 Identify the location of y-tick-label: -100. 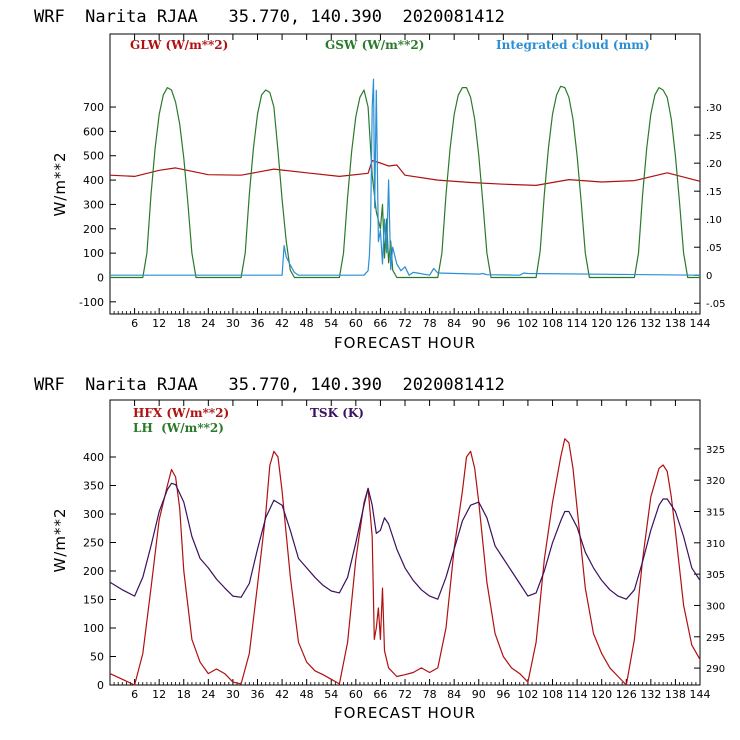
(91, 302).